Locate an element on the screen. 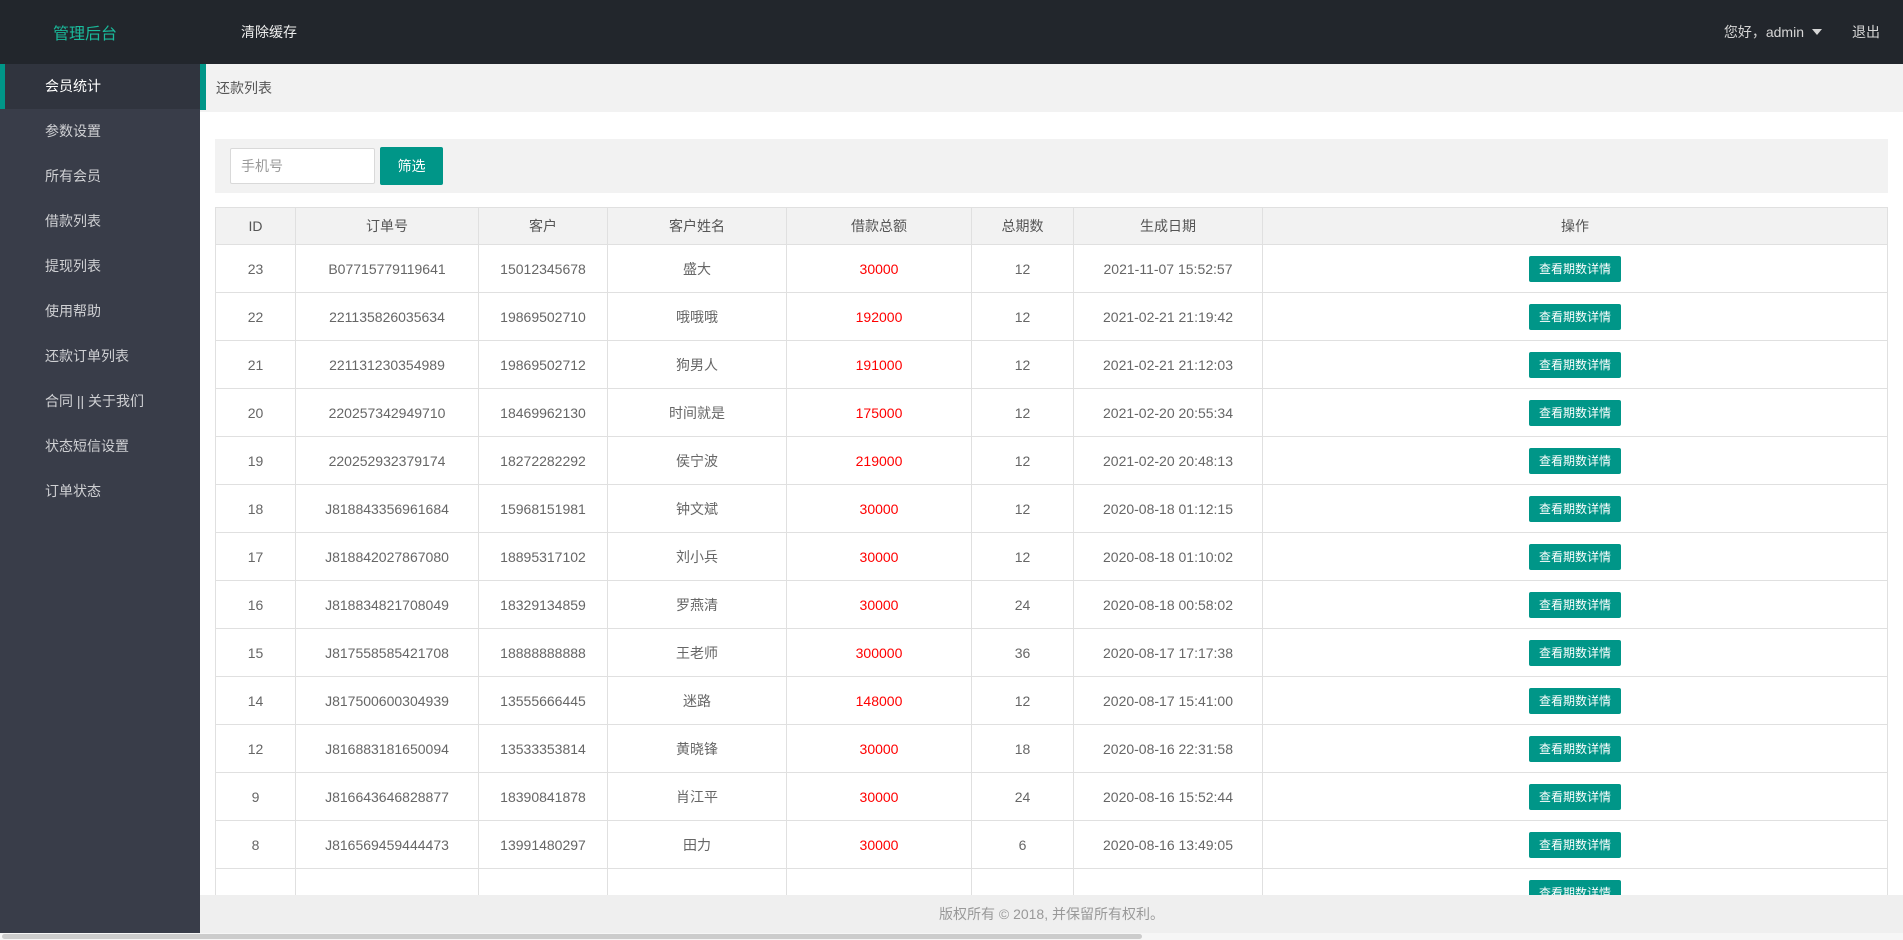 This screenshot has height=940, width=1903. id-cell: 23 is located at coordinates (255, 268).